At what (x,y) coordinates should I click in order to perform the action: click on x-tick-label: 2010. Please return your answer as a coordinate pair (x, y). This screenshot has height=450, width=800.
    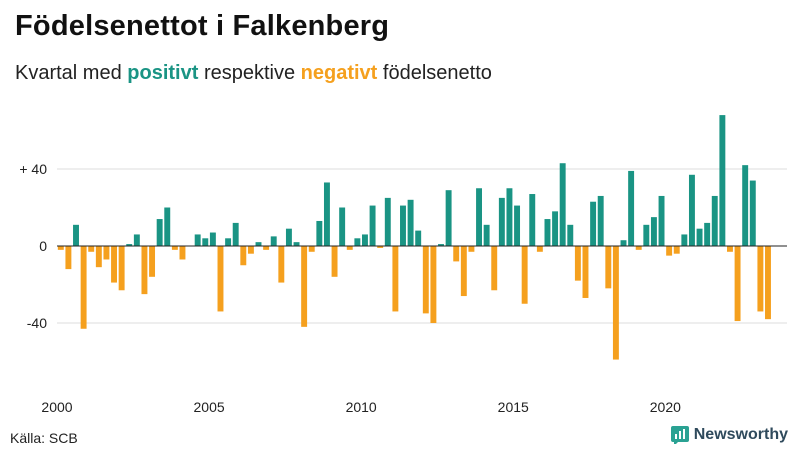
    Looking at the image, I should click on (361, 407).